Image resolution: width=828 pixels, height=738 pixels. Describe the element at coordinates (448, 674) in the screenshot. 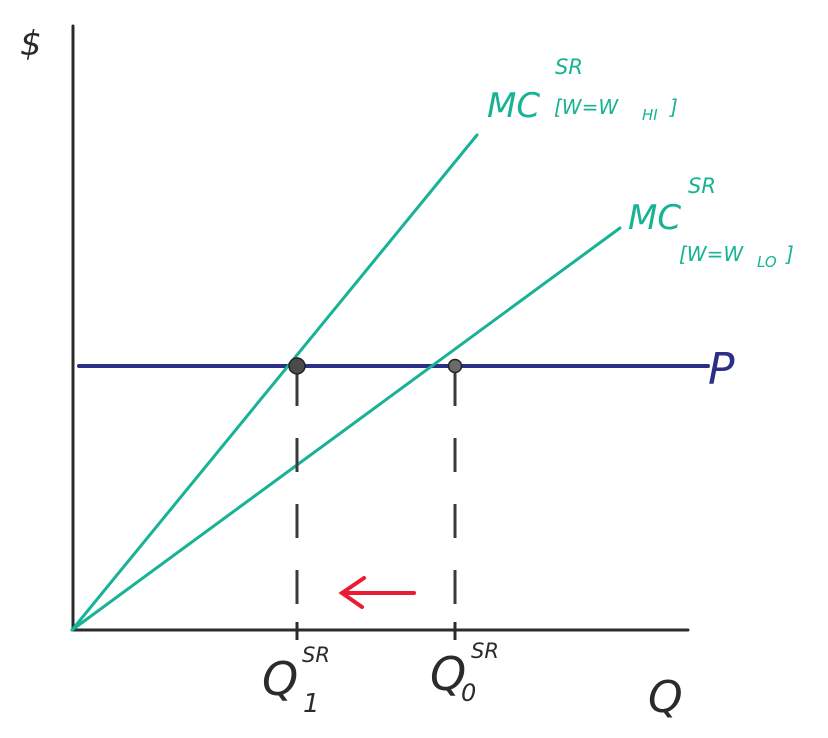

I see `q0-label-main: Q` at that location.